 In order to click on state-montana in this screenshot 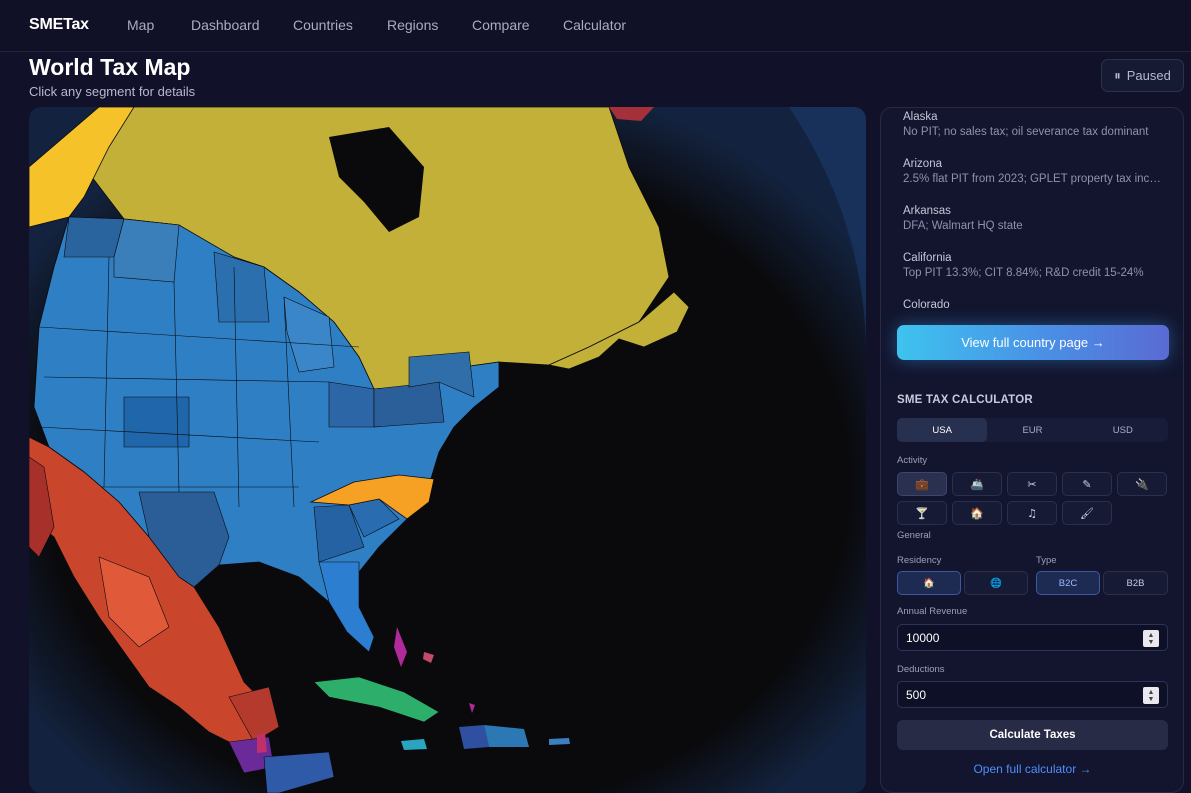, I will do `click(146, 250)`.